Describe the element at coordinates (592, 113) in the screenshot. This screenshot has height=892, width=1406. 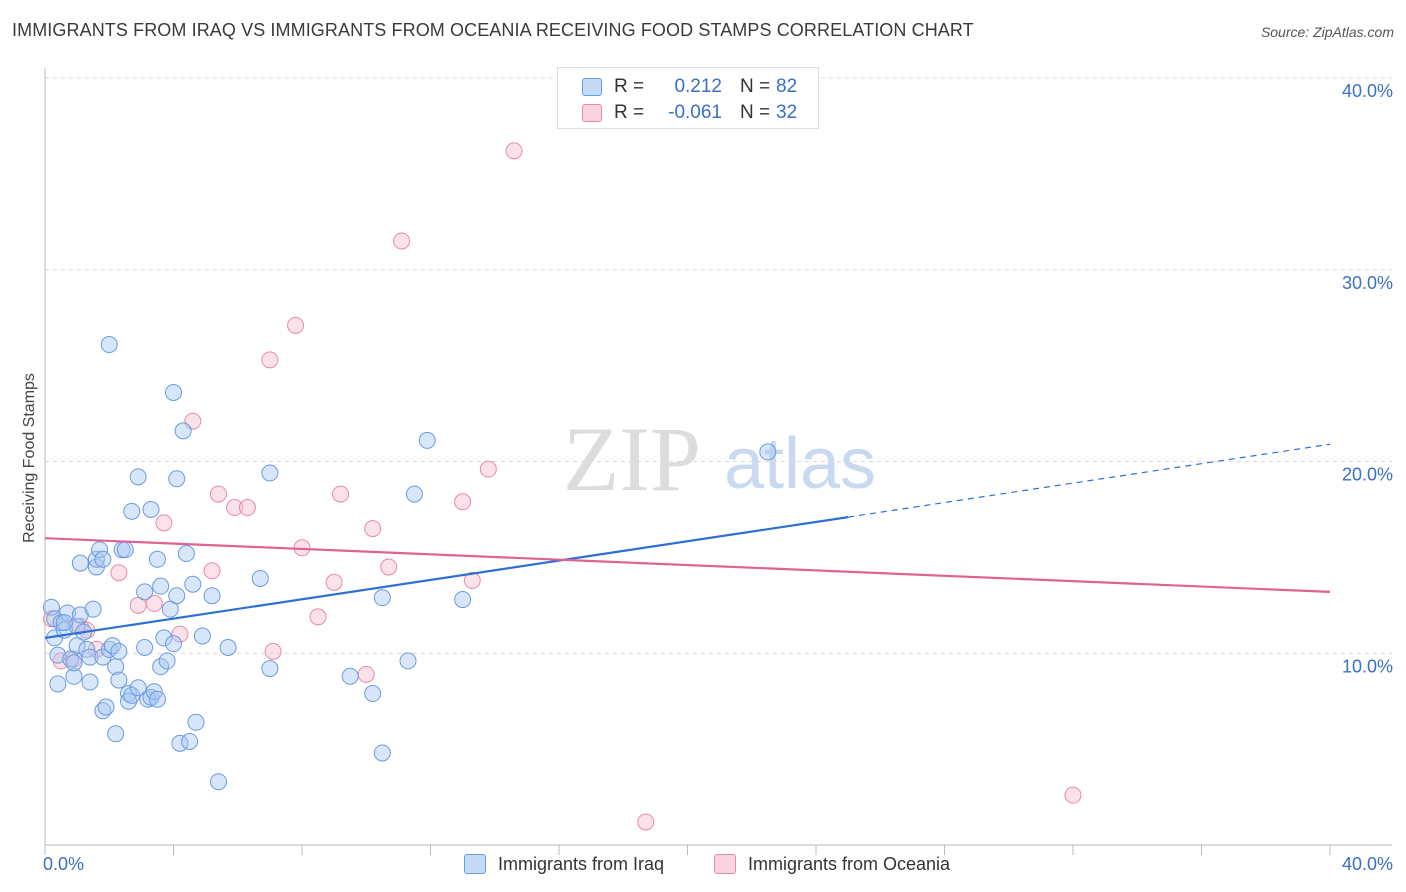
I see `legend-swatch-oceania` at that location.